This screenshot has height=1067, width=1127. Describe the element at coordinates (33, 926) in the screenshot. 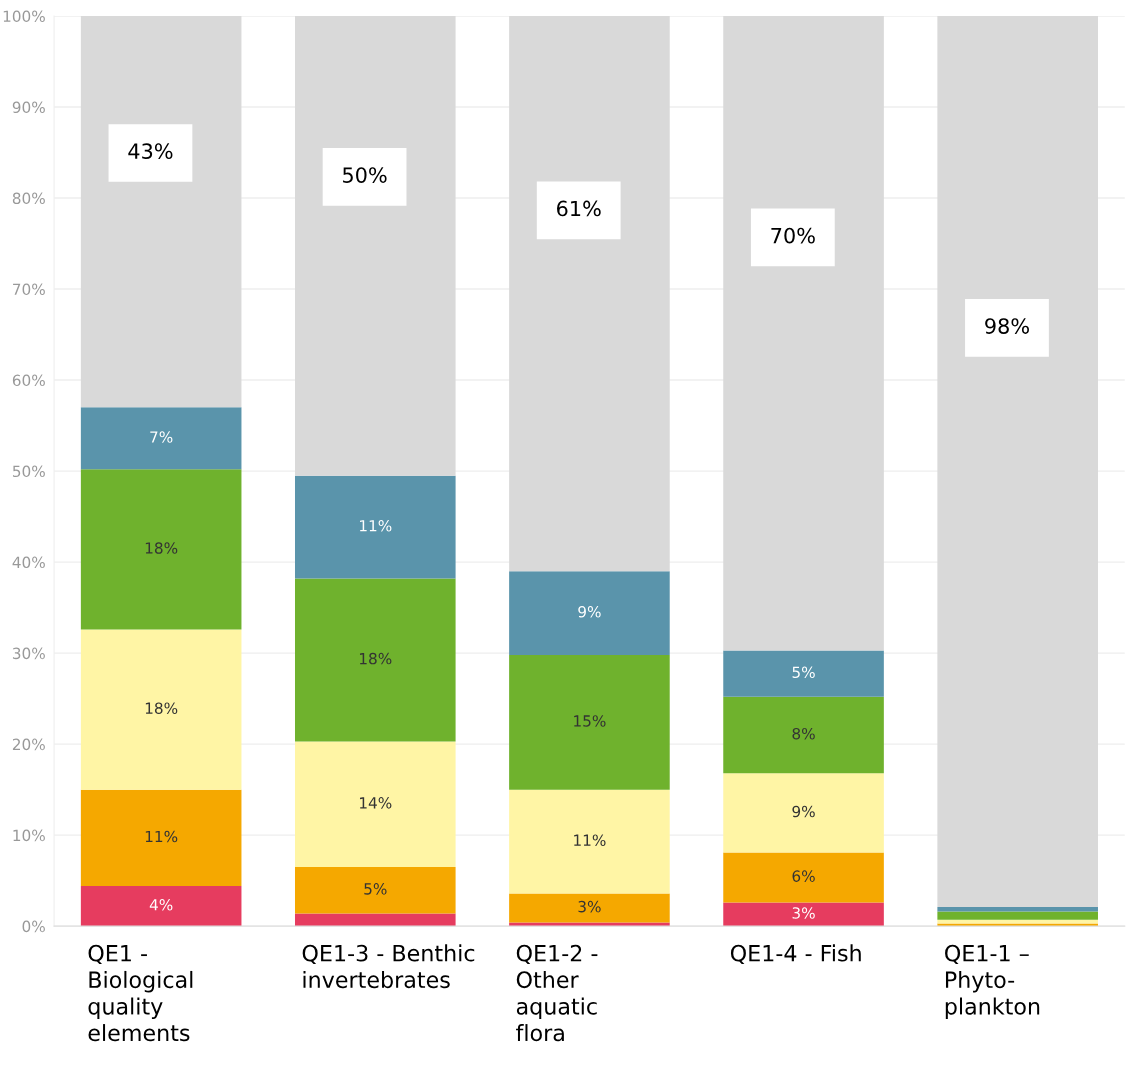

I see `y-tick-label: 0%` at that location.